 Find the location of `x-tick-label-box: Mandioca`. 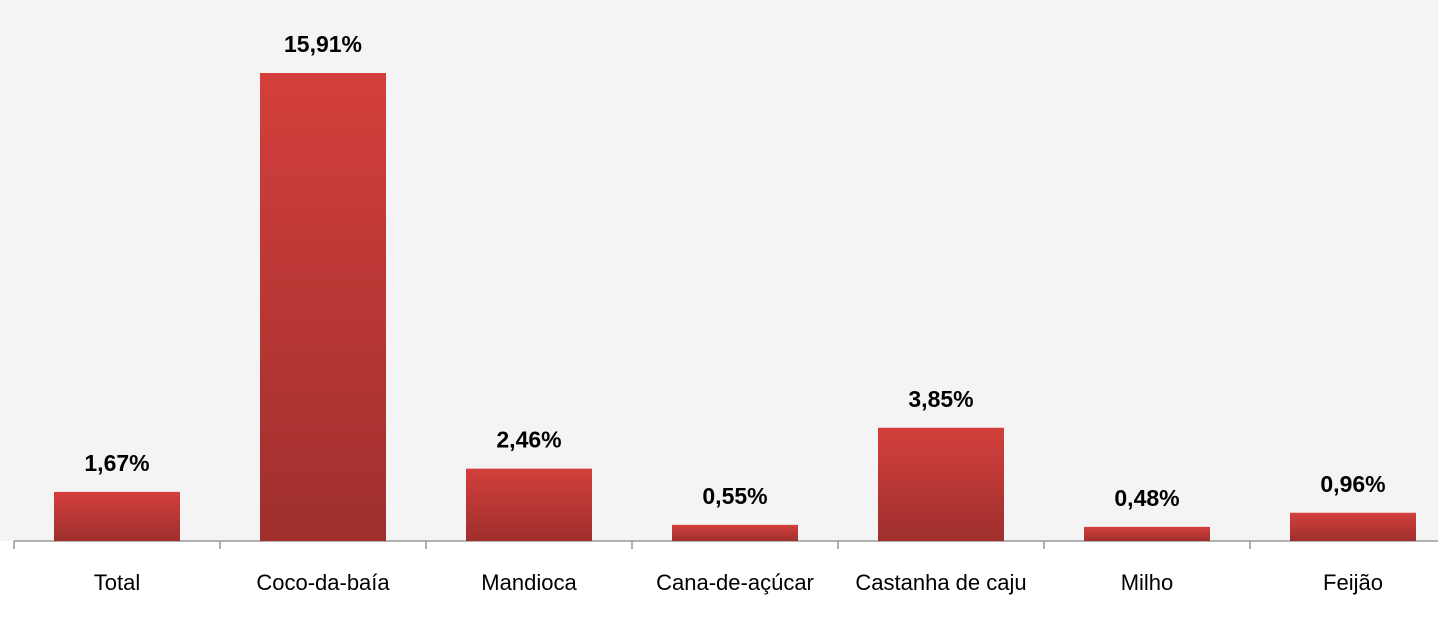

x-tick-label-box: Mandioca is located at coordinates (529, 582).